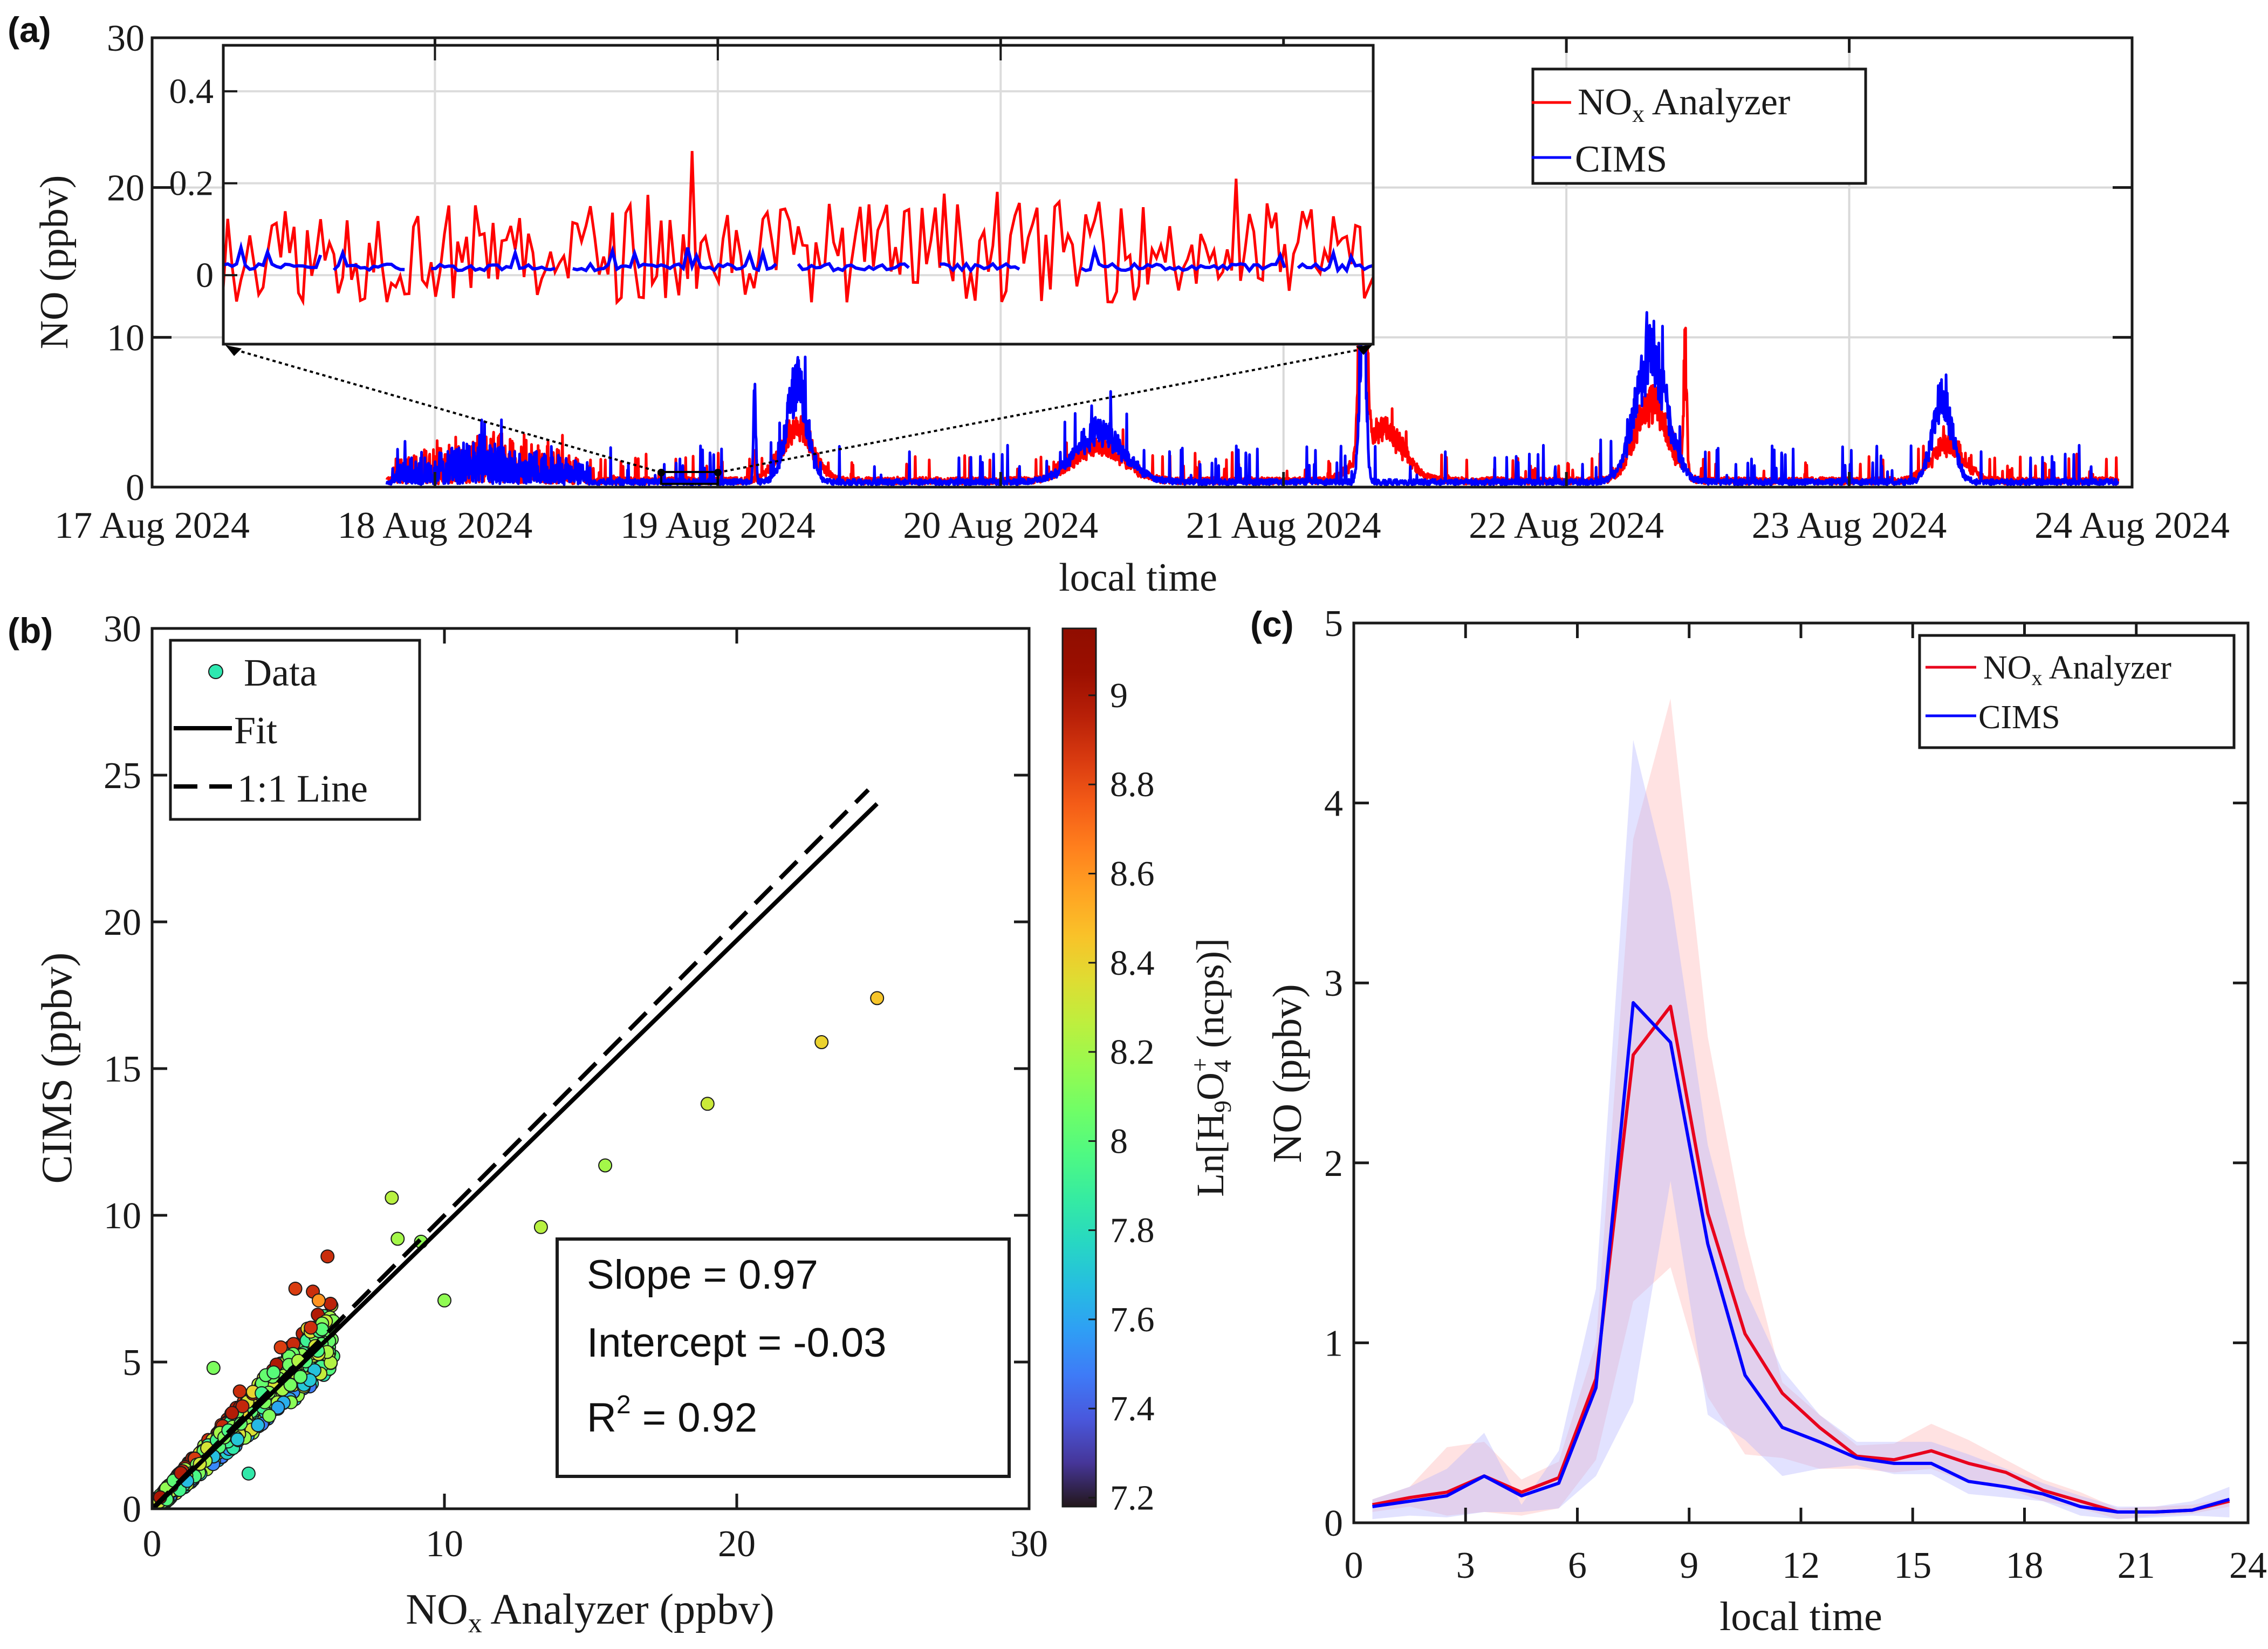 Image resolution: width=2268 pixels, height=1649 pixels. Describe the element at coordinates (234, 351) in the screenshot. I see `arrowhead-left-icon` at that location.